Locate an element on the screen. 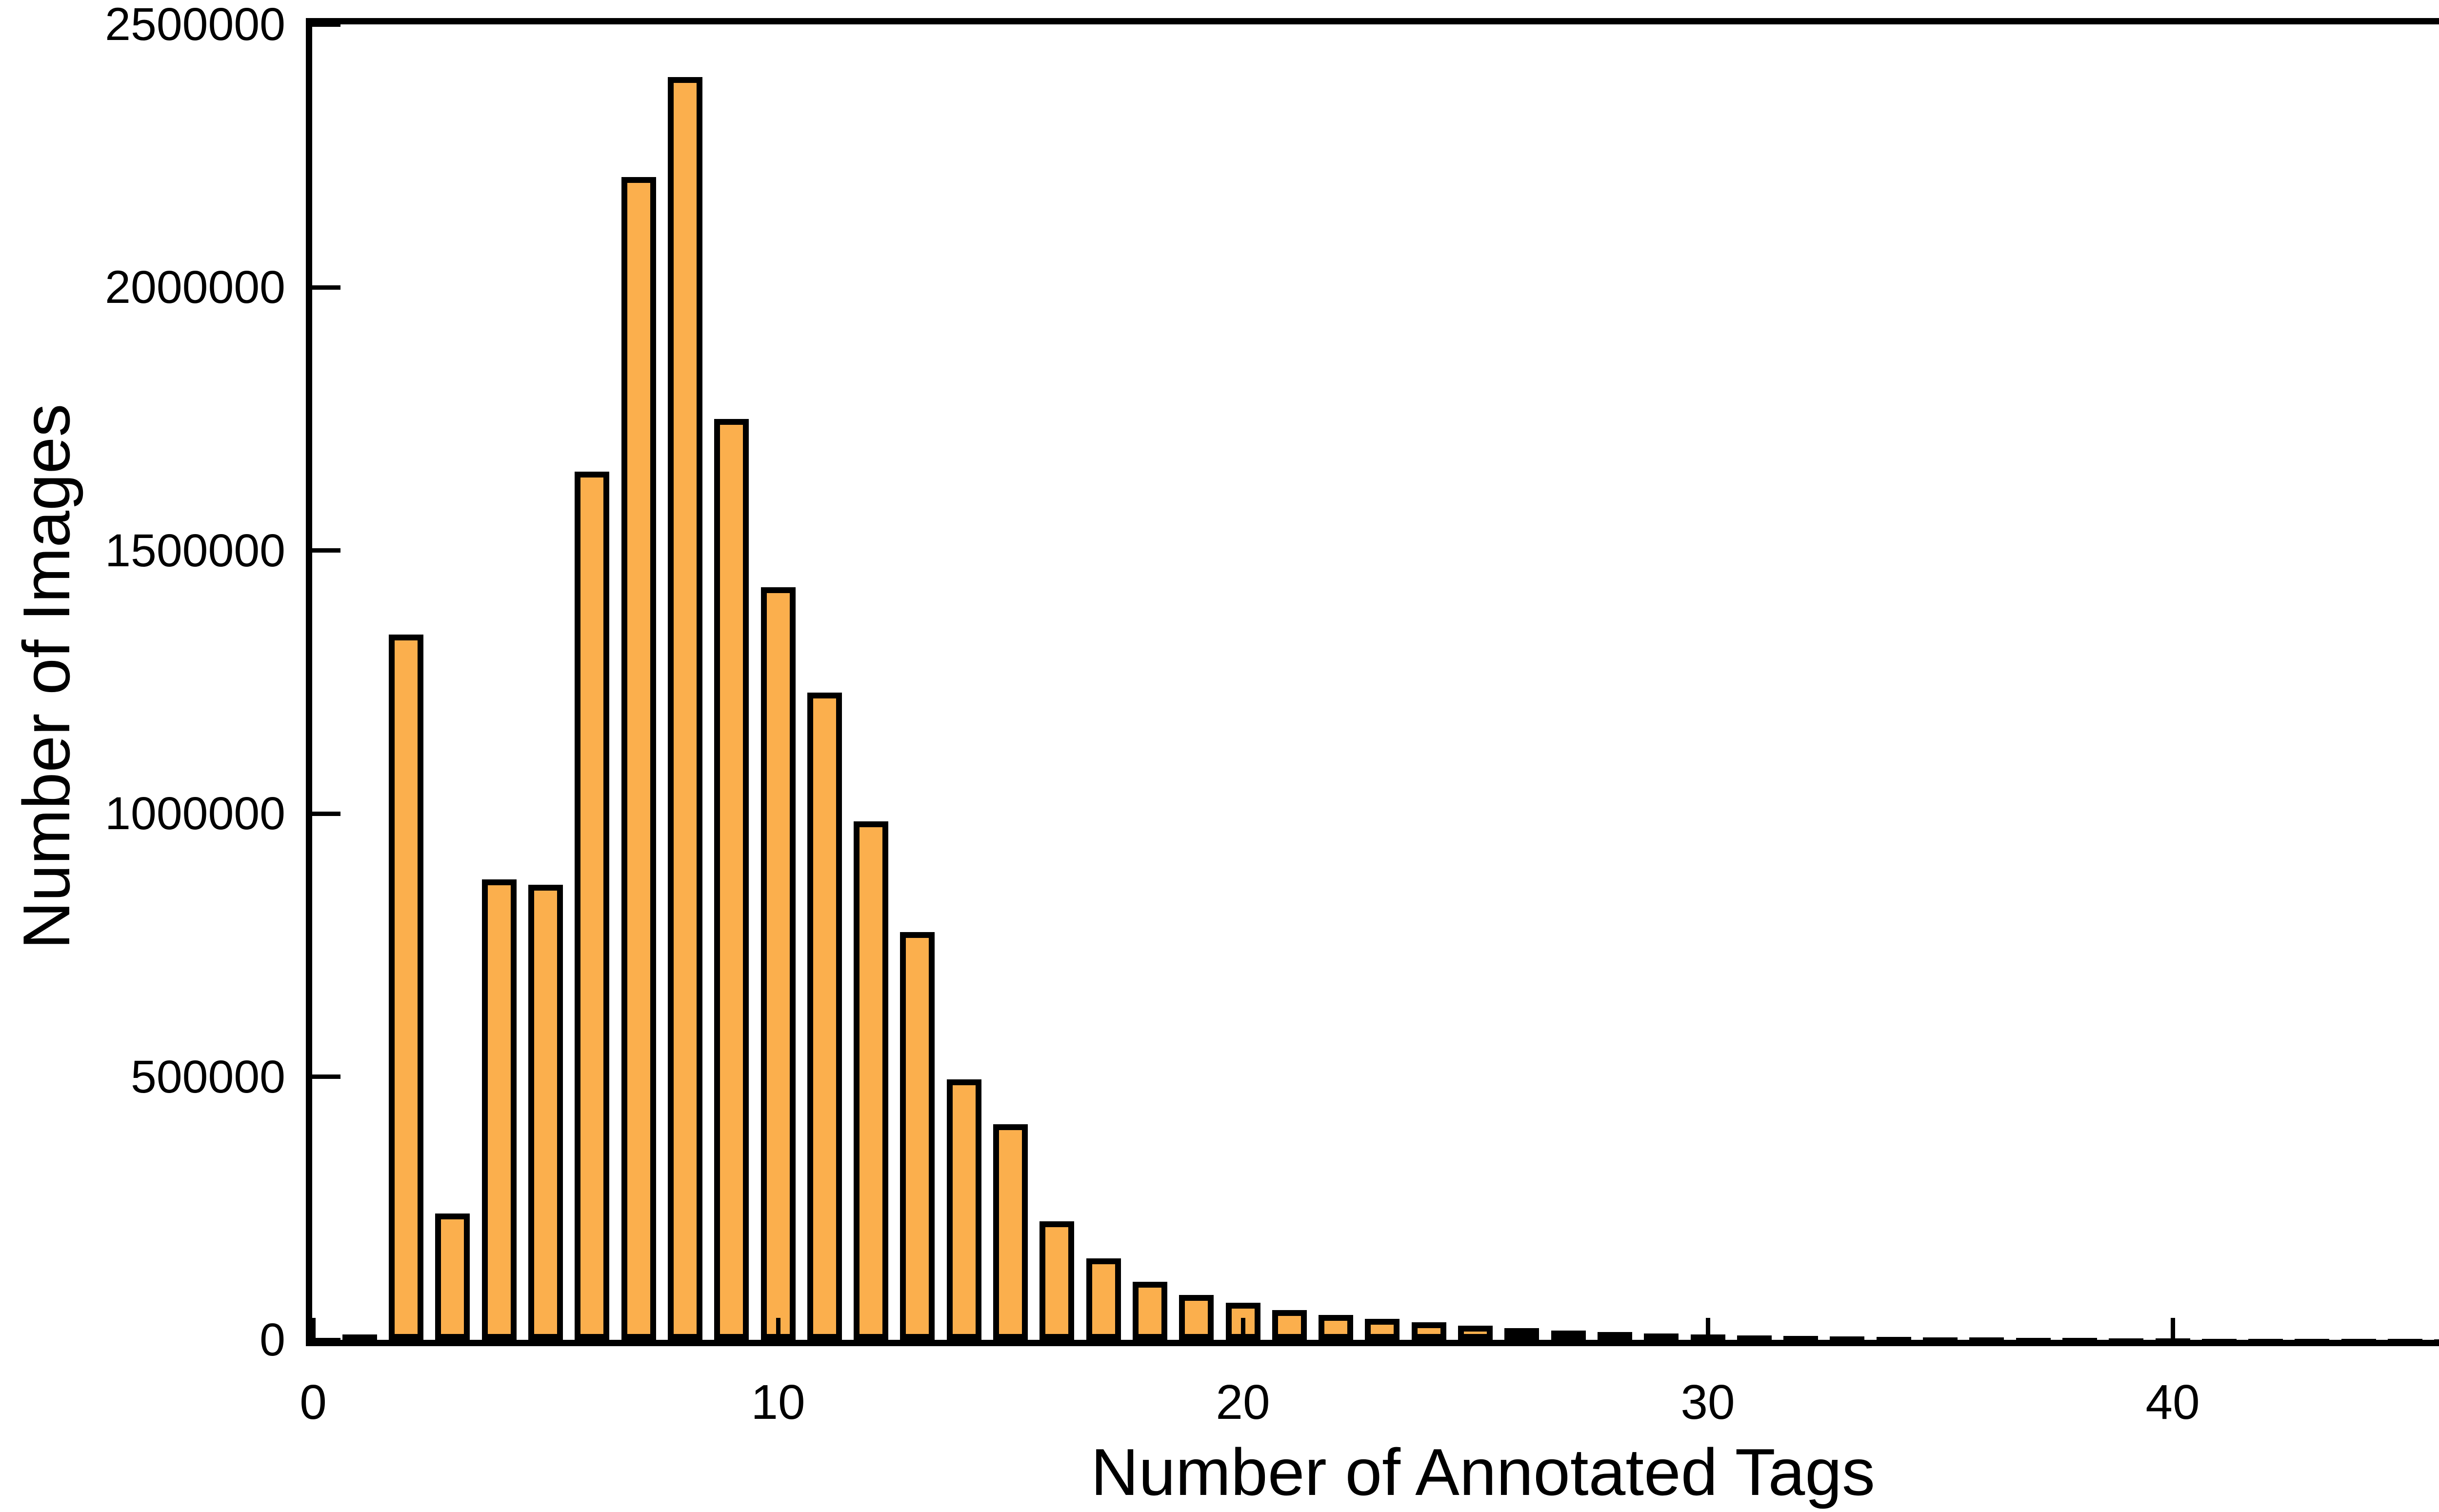  bar-x38 is located at coordinates (2080, 1339).